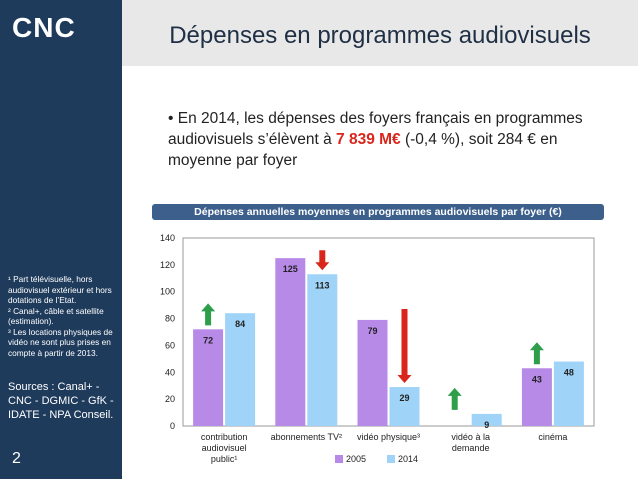 The image size is (638, 479). I want to click on logo-box: CNC, so click(61, 33).